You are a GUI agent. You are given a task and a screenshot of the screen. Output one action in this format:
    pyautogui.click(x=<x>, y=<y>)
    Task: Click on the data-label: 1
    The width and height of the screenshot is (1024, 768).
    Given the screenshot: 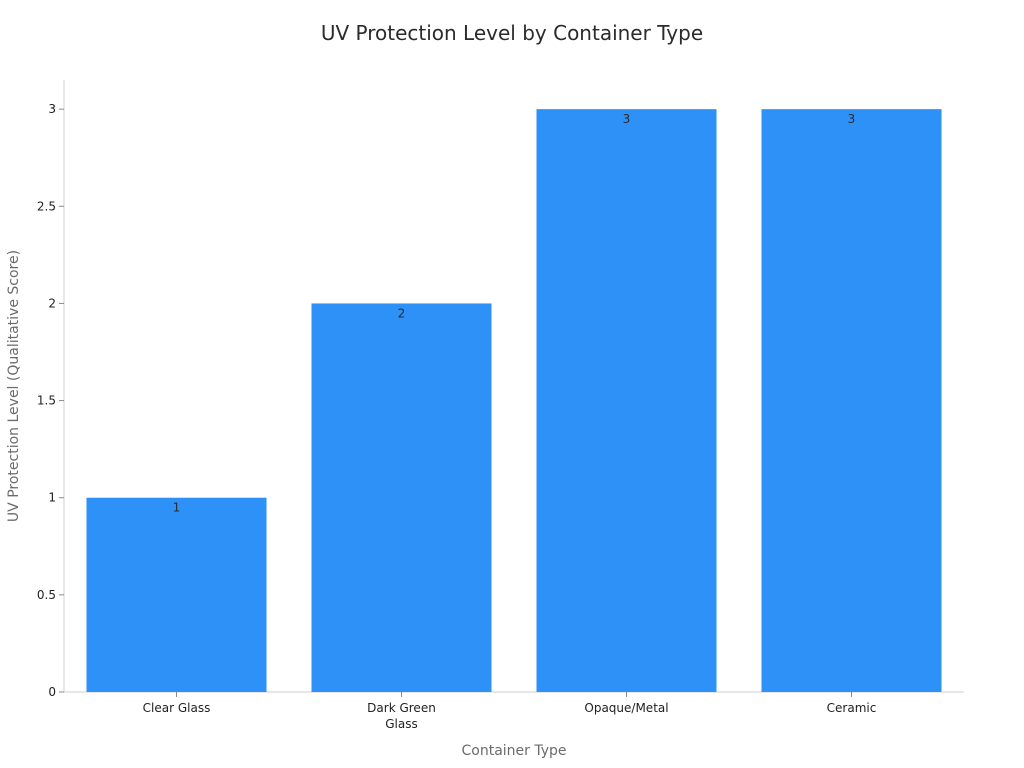 What is the action you would take?
    pyautogui.click(x=177, y=508)
    